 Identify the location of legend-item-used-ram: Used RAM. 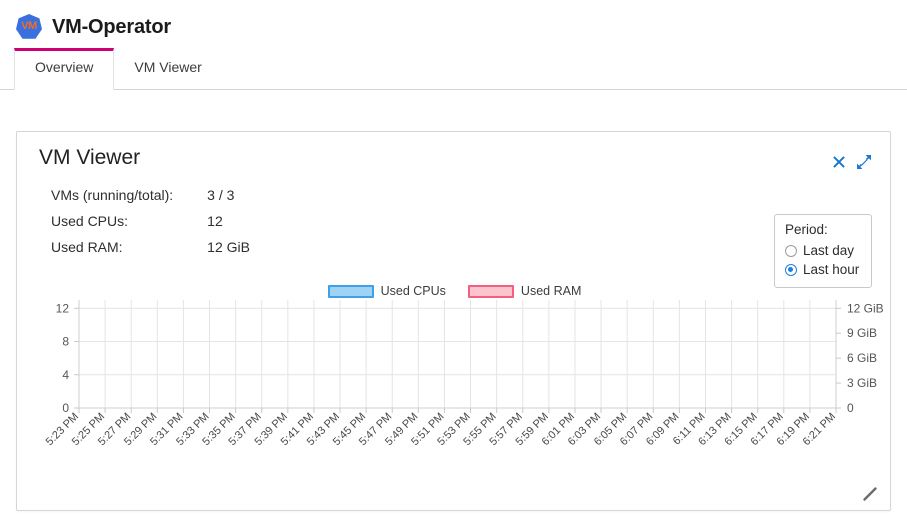
(524, 291).